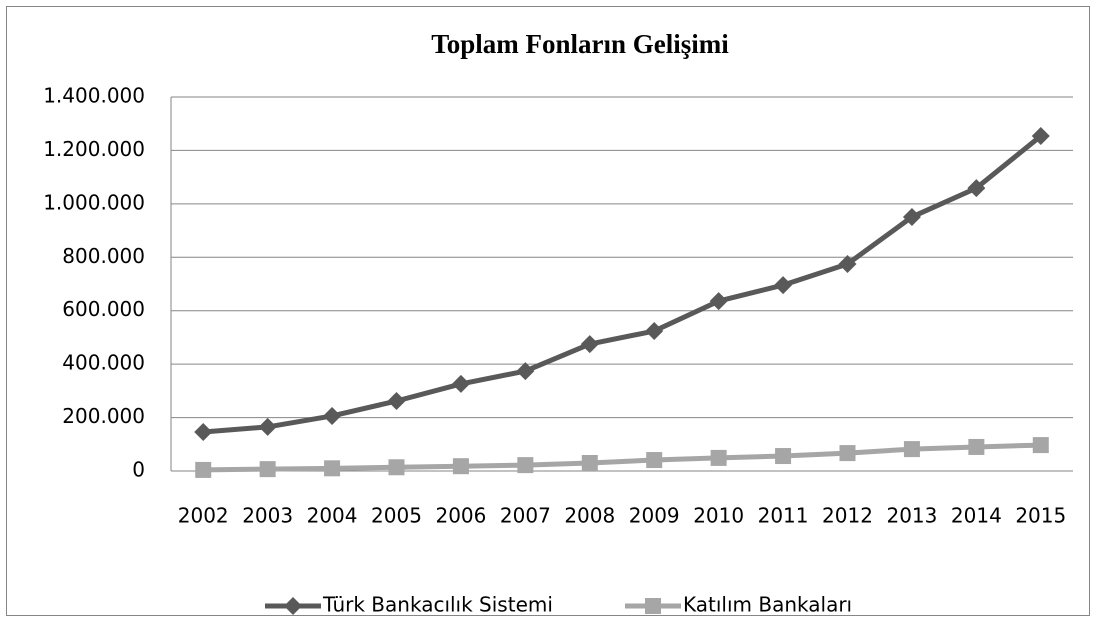 This screenshot has height=626, width=1097. I want to click on x-tick-label: 2009, so click(654, 516).